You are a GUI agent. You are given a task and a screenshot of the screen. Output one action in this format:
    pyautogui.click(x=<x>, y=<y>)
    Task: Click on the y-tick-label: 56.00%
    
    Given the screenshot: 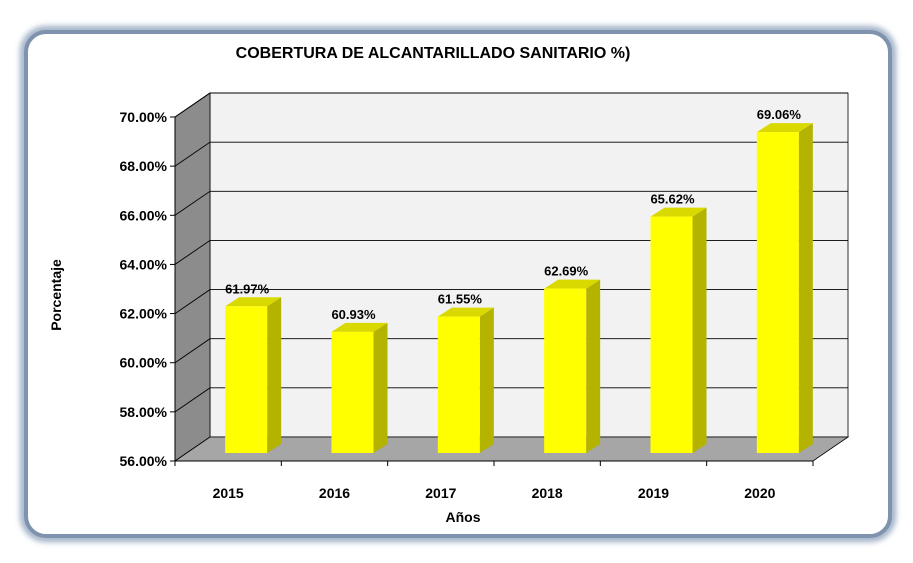 What is the action you would take?
    pyautogui.click(x=144, y=461)
    